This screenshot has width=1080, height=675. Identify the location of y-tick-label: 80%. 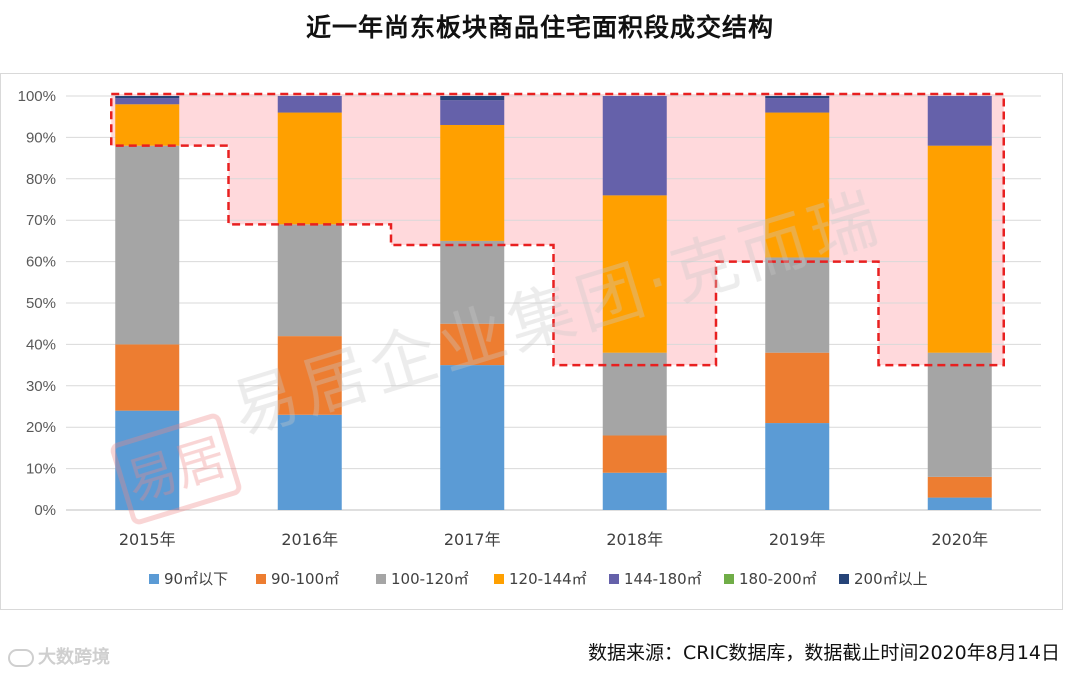
(41, 179).